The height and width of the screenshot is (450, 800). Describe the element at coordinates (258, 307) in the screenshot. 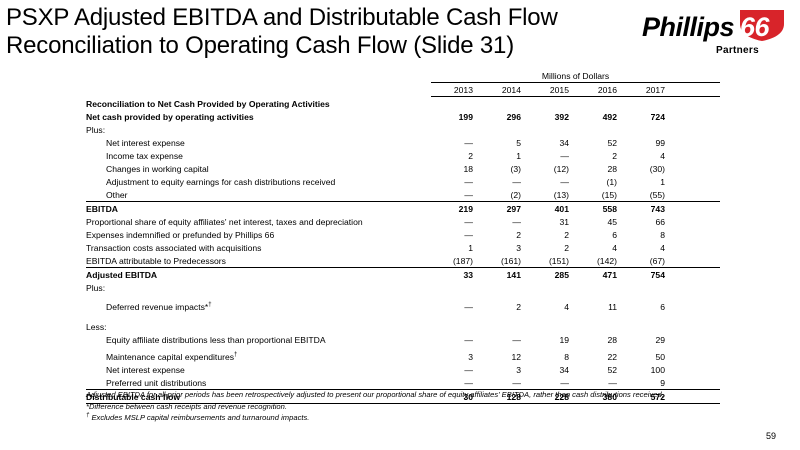

I see `row-label: Deferred revenue impacts*†` at that location.